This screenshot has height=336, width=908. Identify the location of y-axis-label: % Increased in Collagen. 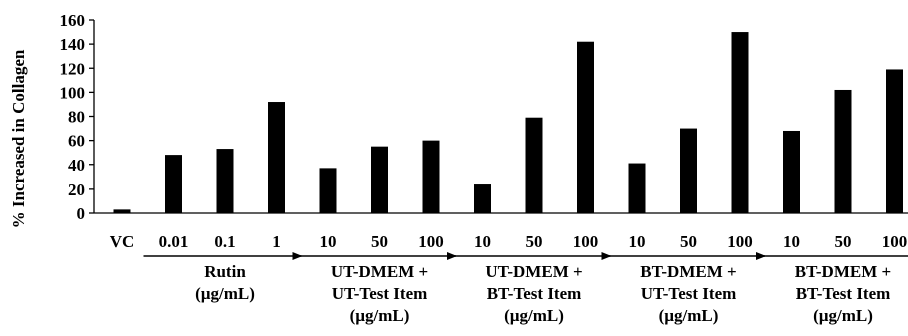
(18, 138).